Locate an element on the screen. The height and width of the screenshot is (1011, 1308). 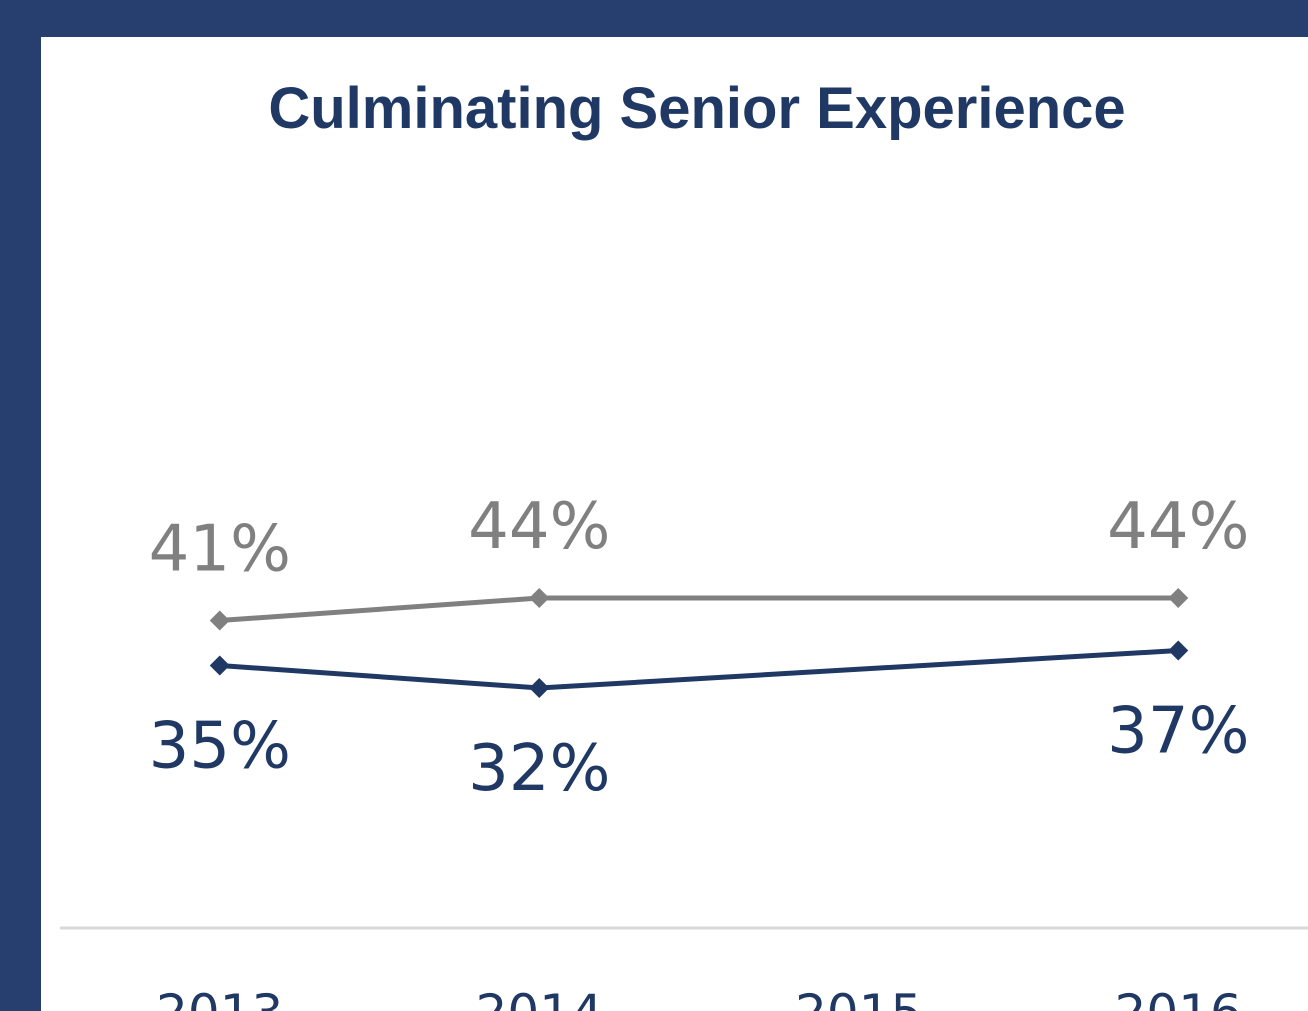
data-label: 32% is located at coordinates (539, 769).